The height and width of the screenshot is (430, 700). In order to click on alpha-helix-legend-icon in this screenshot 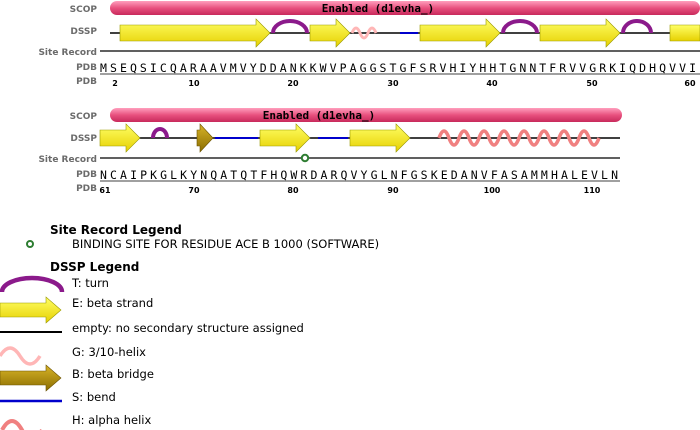, I will do `click(21, 424)`.